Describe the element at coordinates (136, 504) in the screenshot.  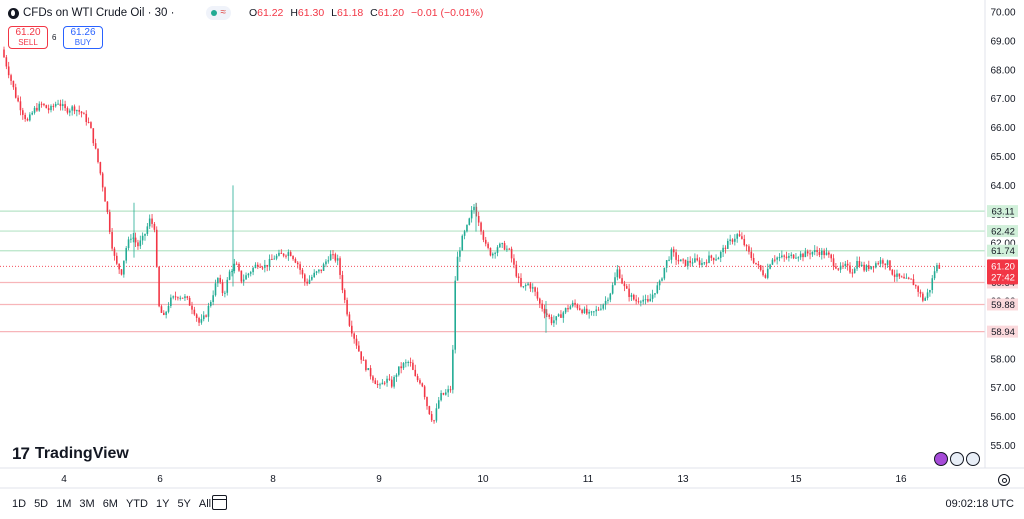
I see `range-ytd: YTD` at that location.